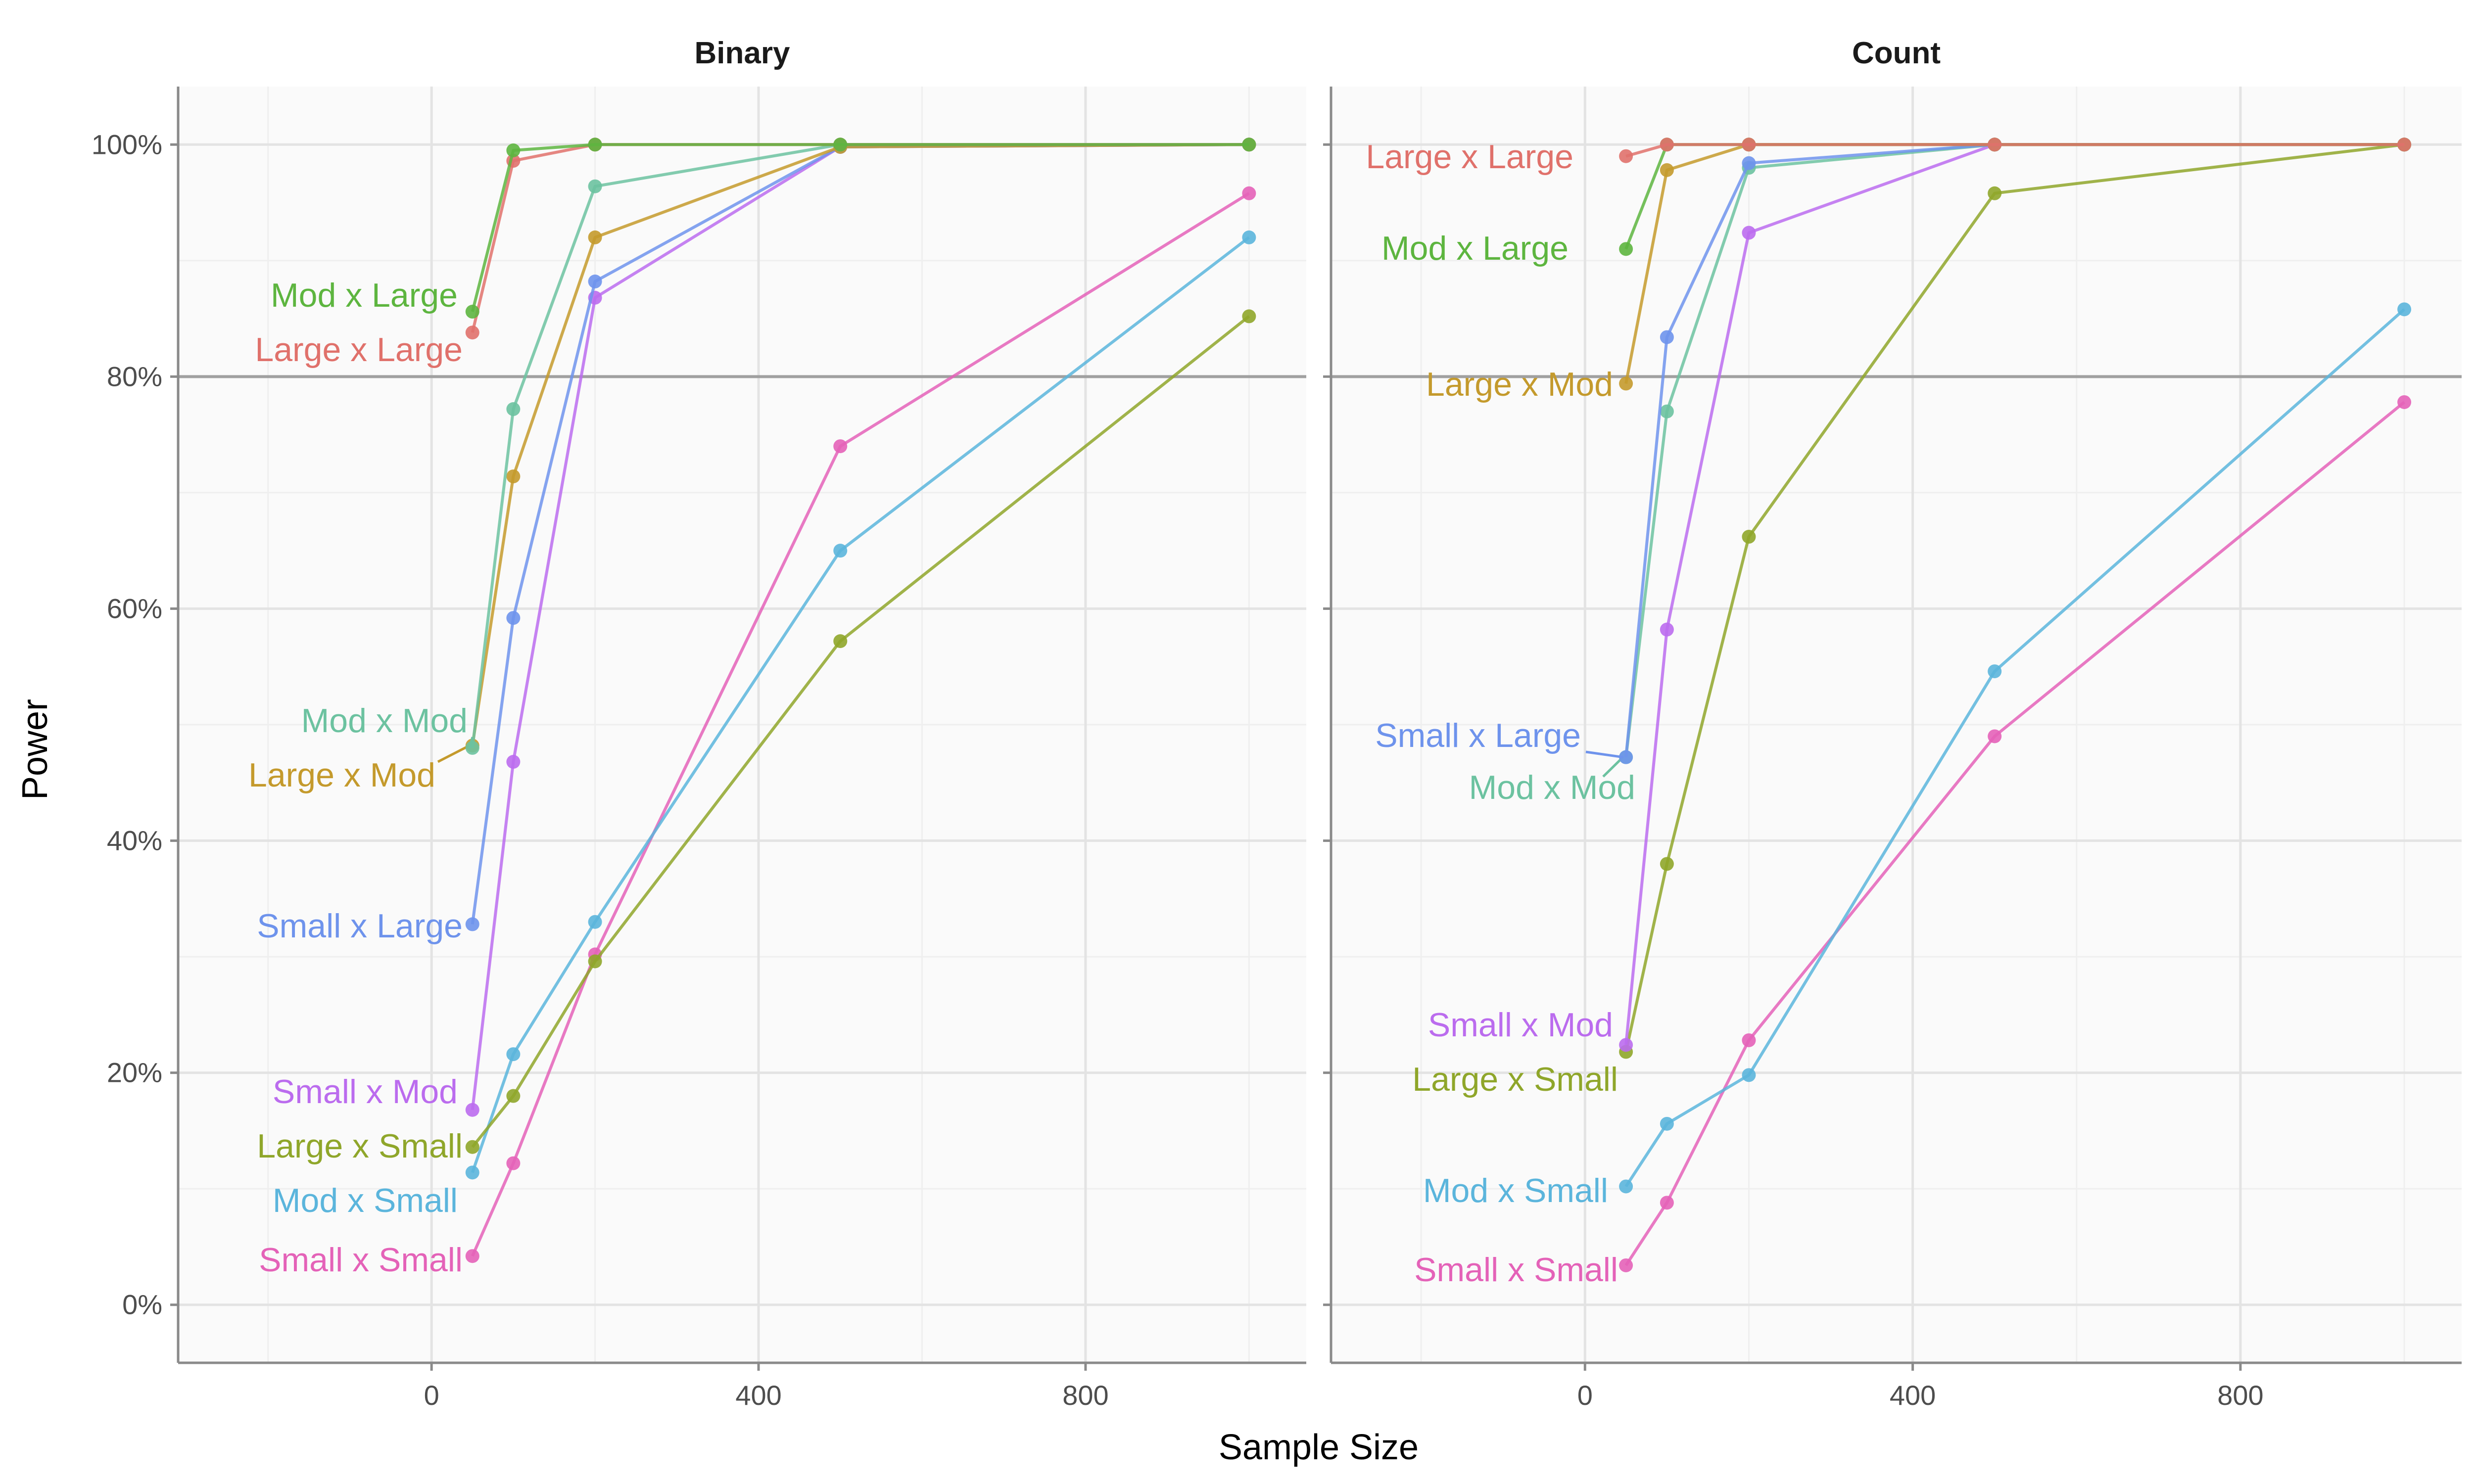  Describe the element at coordinates (134, 1072) in the screenshot. I see `y-tick-label: 20%` at that location.